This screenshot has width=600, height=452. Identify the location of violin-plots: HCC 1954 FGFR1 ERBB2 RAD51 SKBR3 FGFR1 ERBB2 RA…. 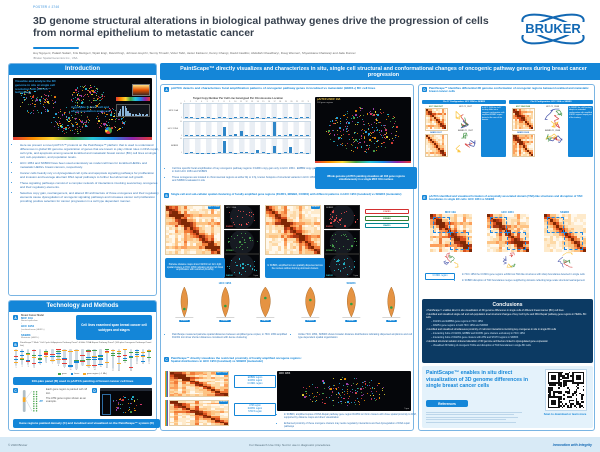
(288, 302).